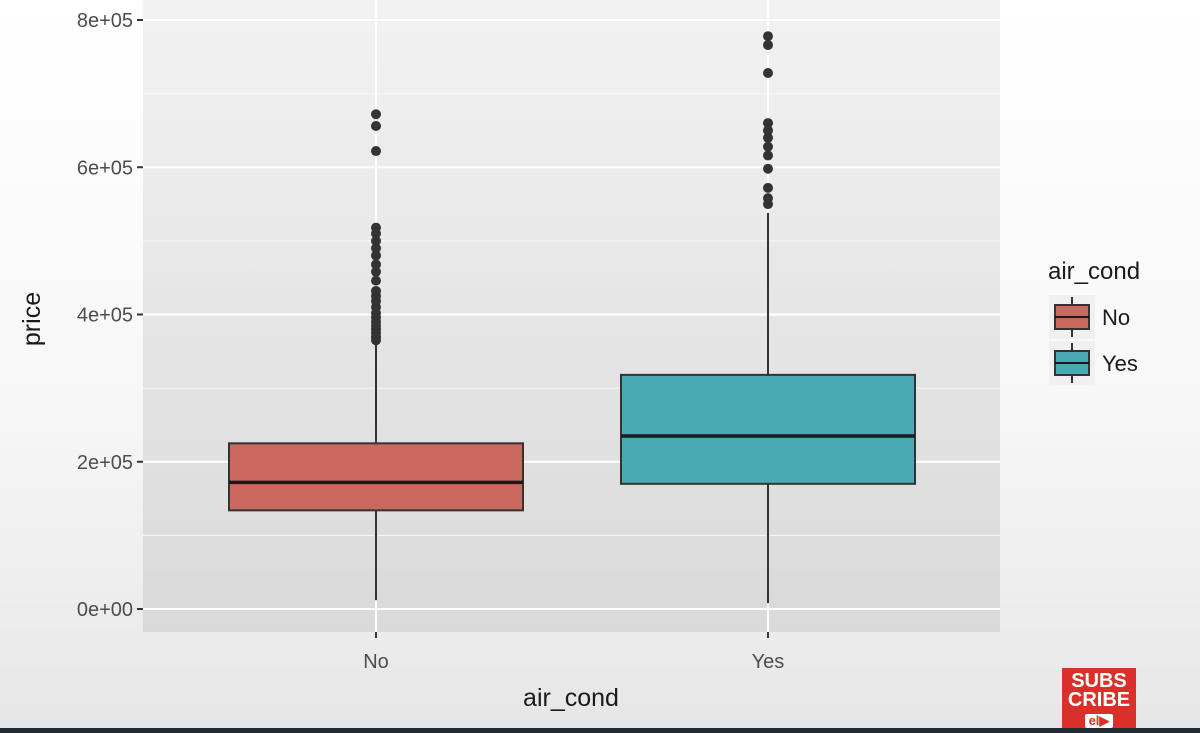 This screenshot has height=733, width=1200. Describe the element at coordinates (105, 463) in the screenshot. I see `y-tick-label: 2e+05` at that location.